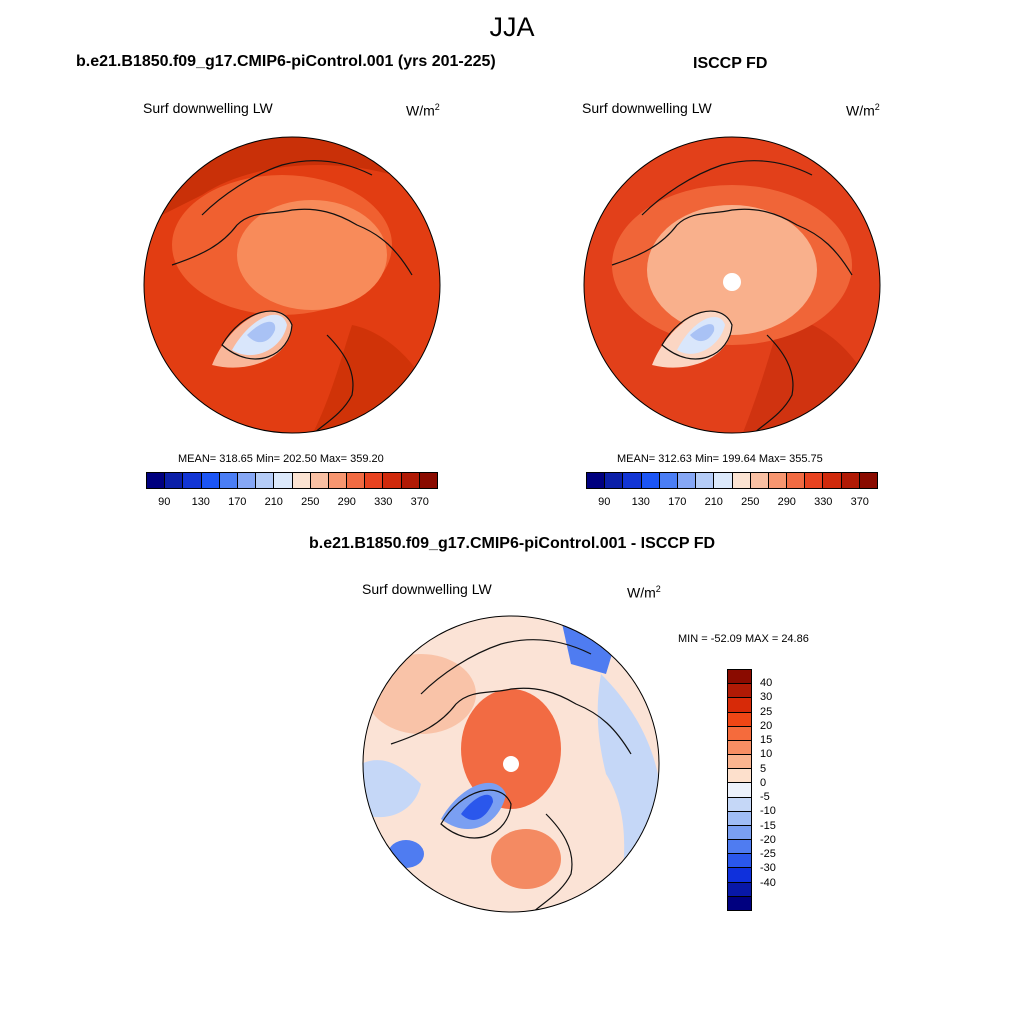 This screenshot has width=1024, height=1024. I want to click on panel1-units: W/m2, so click(423, 110).